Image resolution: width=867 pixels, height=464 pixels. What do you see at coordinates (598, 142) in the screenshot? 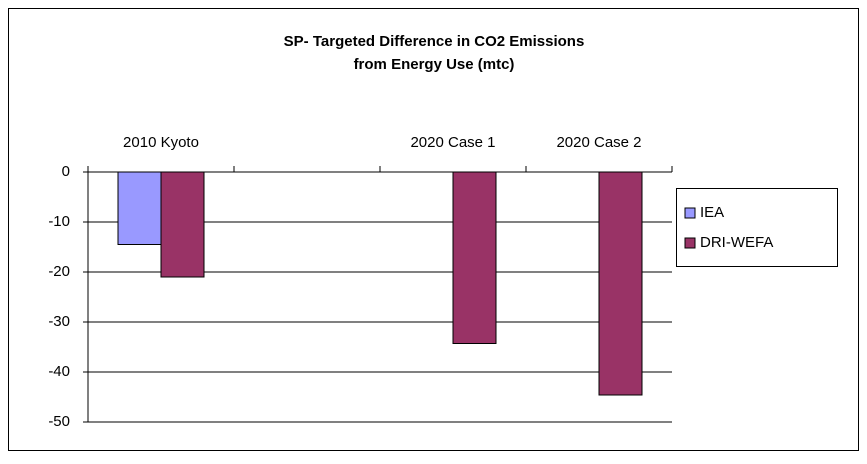
I see `x-tick-label: 2020 Case 2` at bounding box center [598, 142].